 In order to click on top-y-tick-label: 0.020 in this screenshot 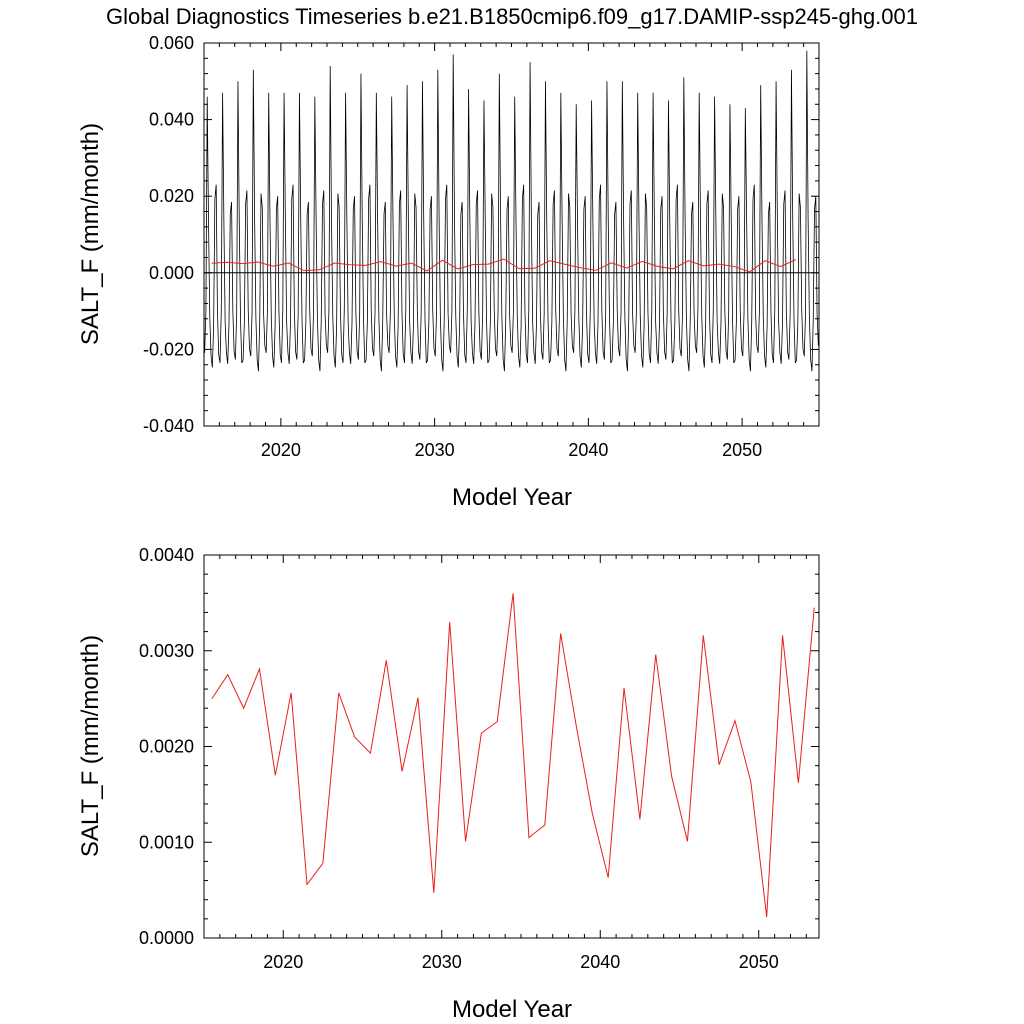, I will do `click(171, 196)`.